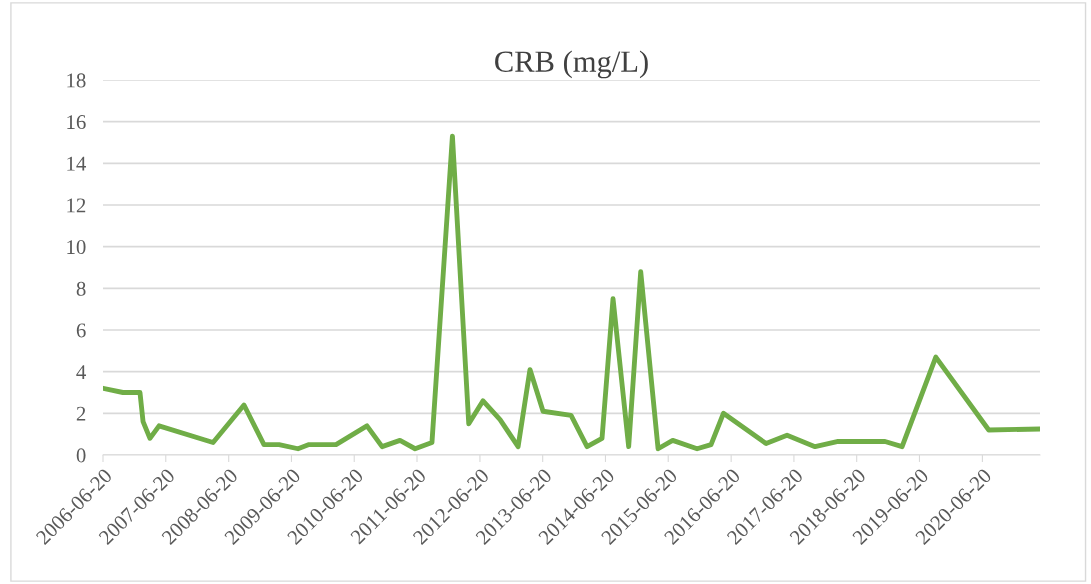 The width and height of the screenshot is (1091, 584). Describe the element at coordinates (76, 205) in the screenshot. I see `y-tick-label: 12` at that location.